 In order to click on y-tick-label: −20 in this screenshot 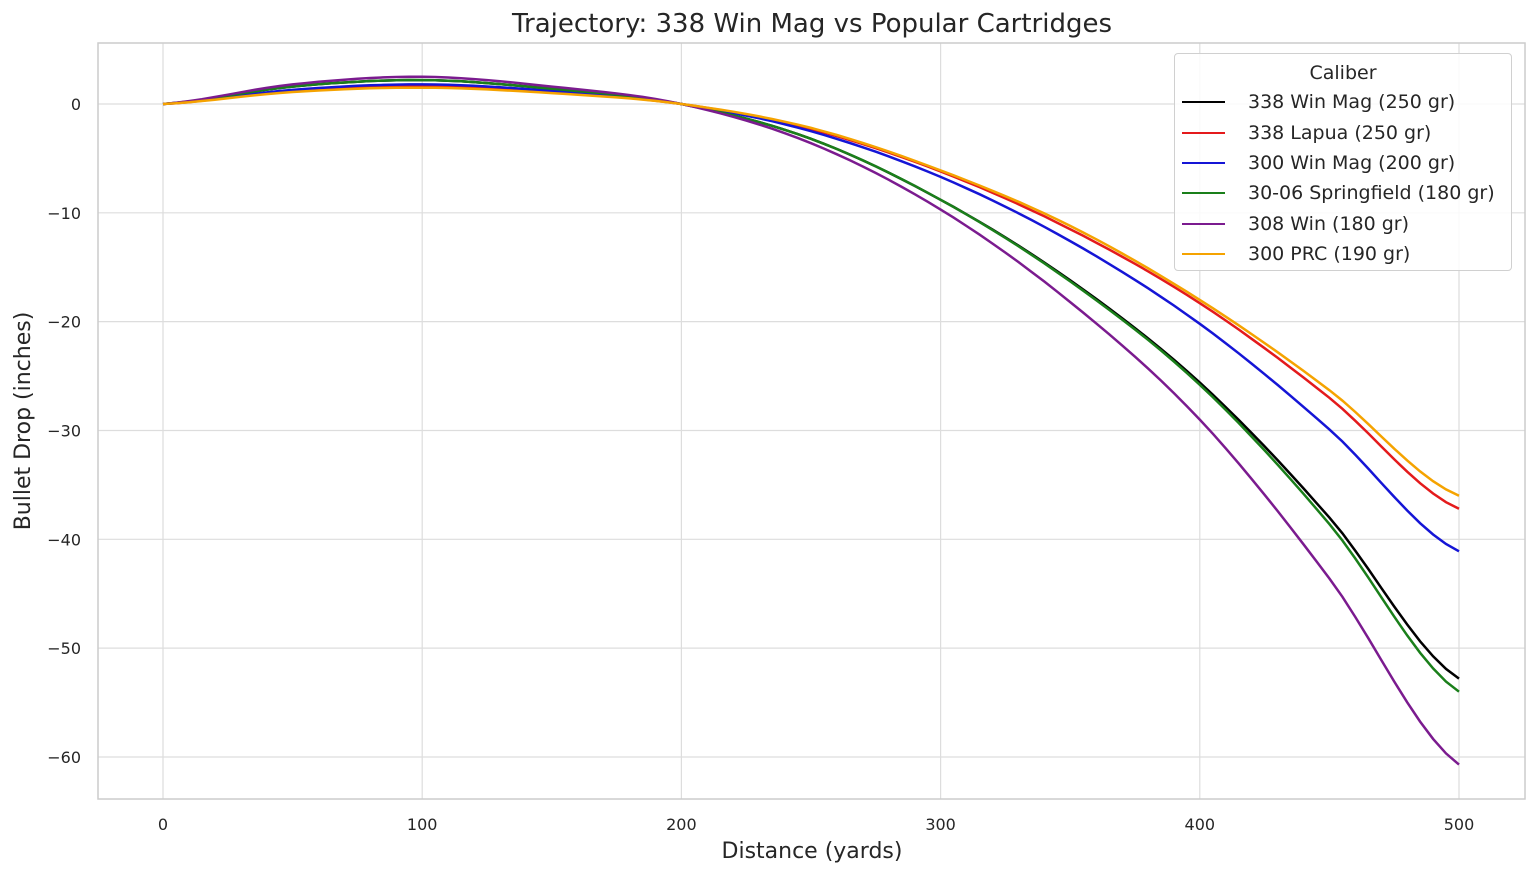, I will do `click(64, 322)`.